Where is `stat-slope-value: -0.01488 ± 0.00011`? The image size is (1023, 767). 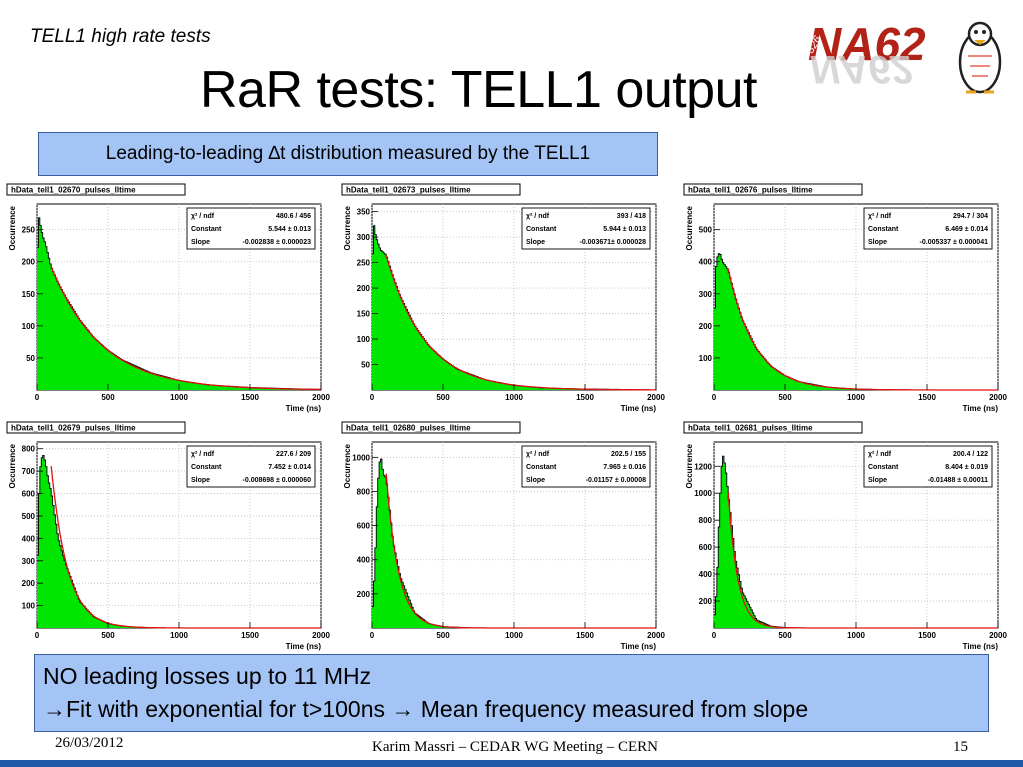
stat-slope-value: -0.01488 ± 0.00011 is located at coordinates (958, 480).